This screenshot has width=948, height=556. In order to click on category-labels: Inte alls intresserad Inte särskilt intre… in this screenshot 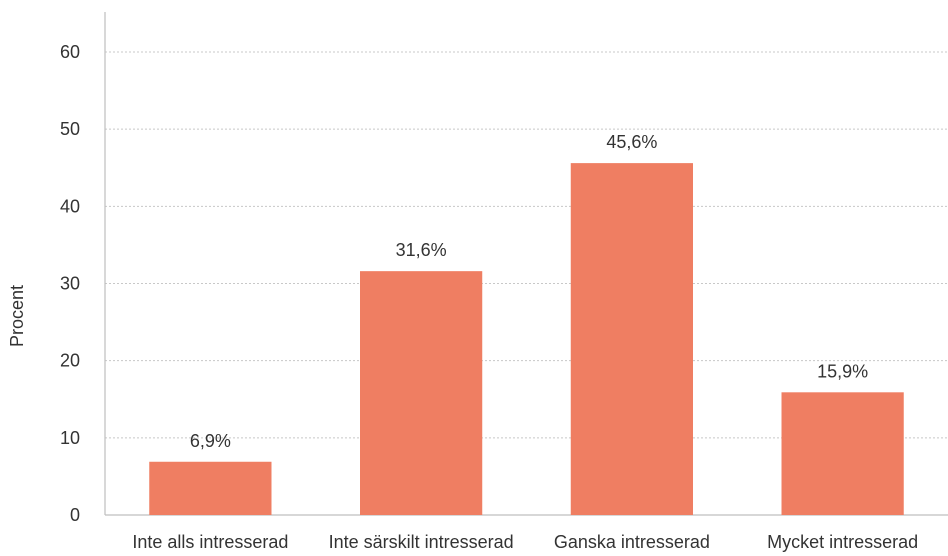, I will do `click(525, 542)`.